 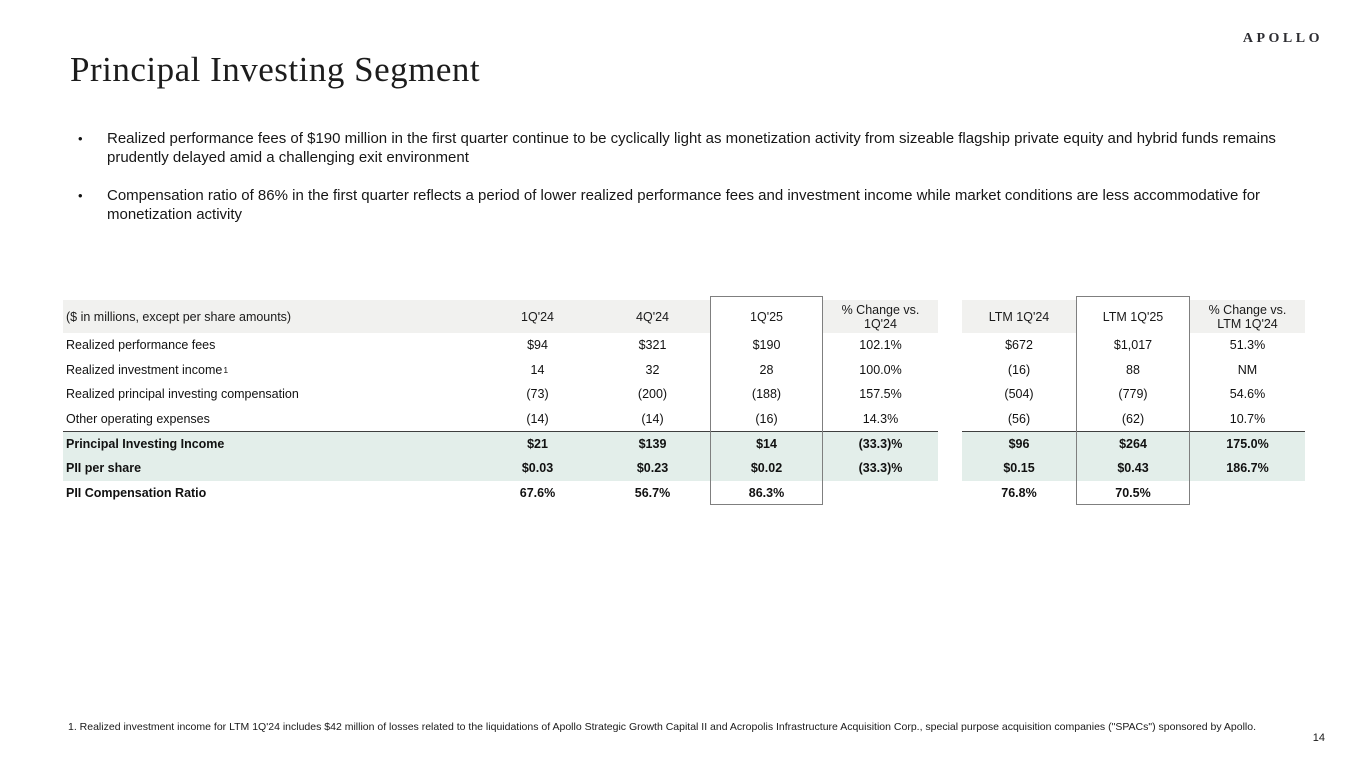 I want to click on table-cell: $139, so click(x=652, y=443).